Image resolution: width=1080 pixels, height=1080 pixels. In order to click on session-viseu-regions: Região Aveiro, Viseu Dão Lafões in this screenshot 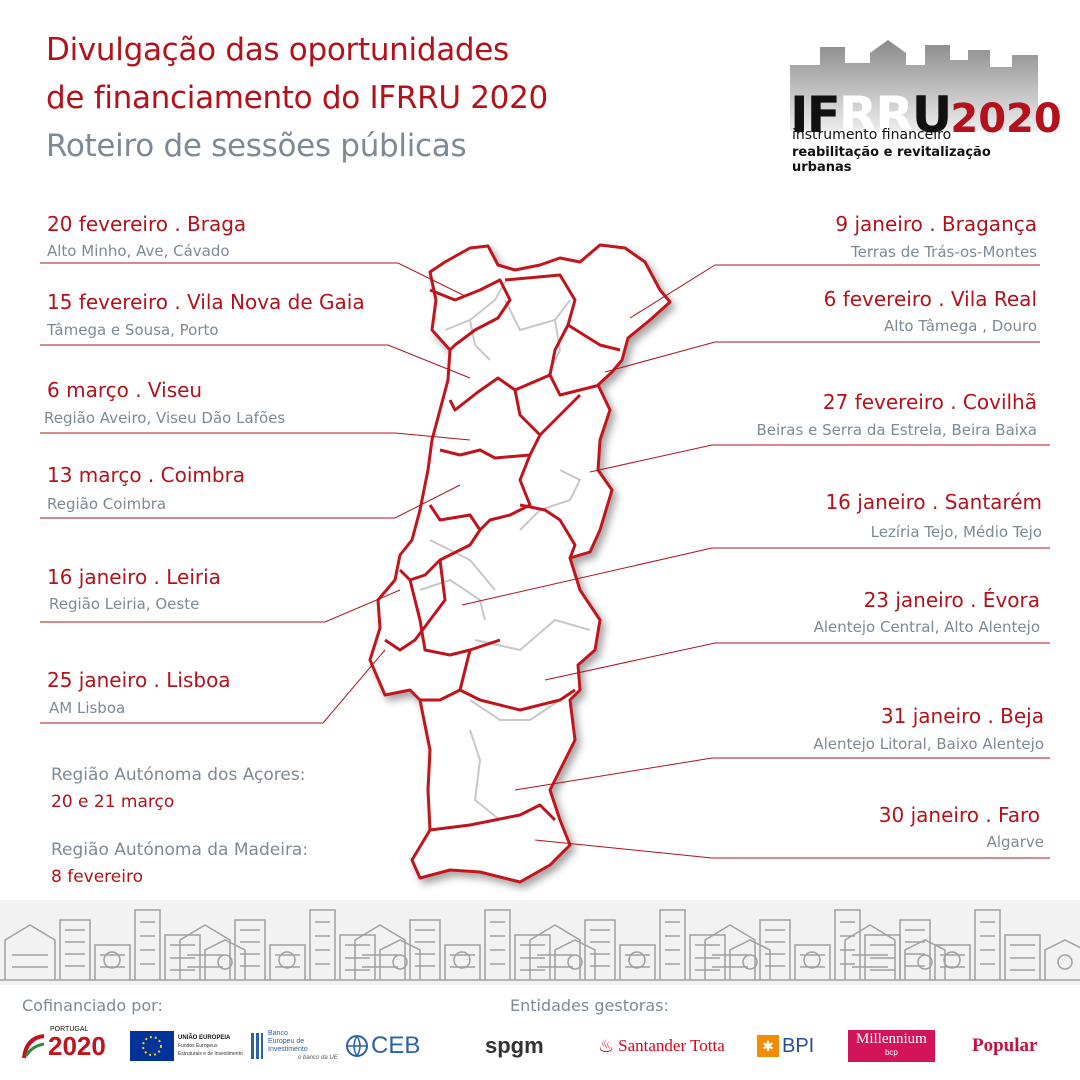, I will do `click(165, 418)`.